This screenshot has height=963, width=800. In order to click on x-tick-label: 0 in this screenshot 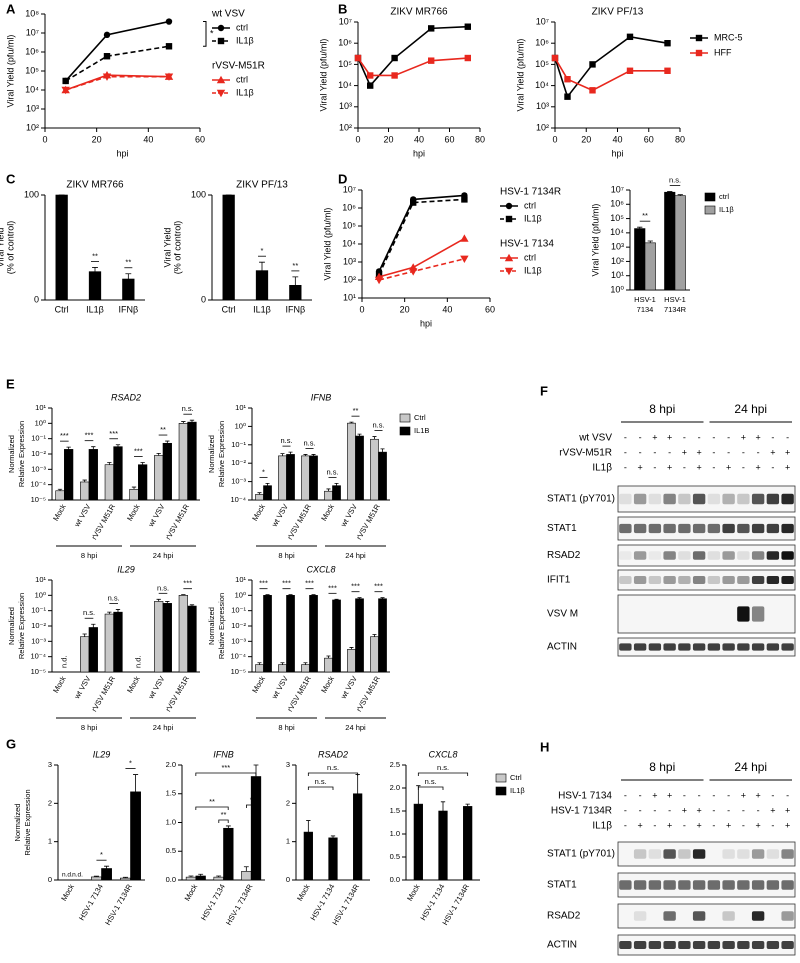, I will do `click(554, 139)`.